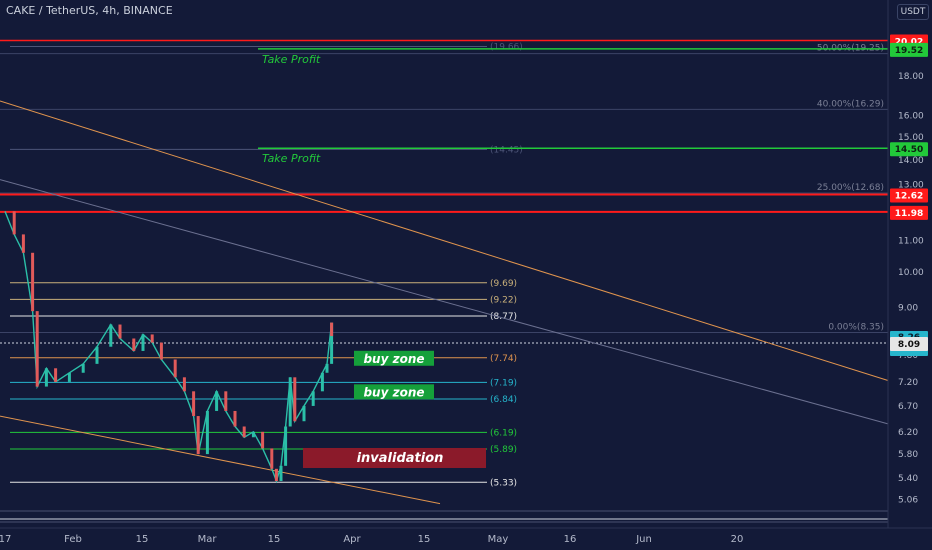 Image resolution: width=932 pixels, height=550 pixels. What do you see at coordinates (850, 188) in the screenshot?
I see `fib-level-label: 25.00%(12.68)` at bounding box center [850, 188].